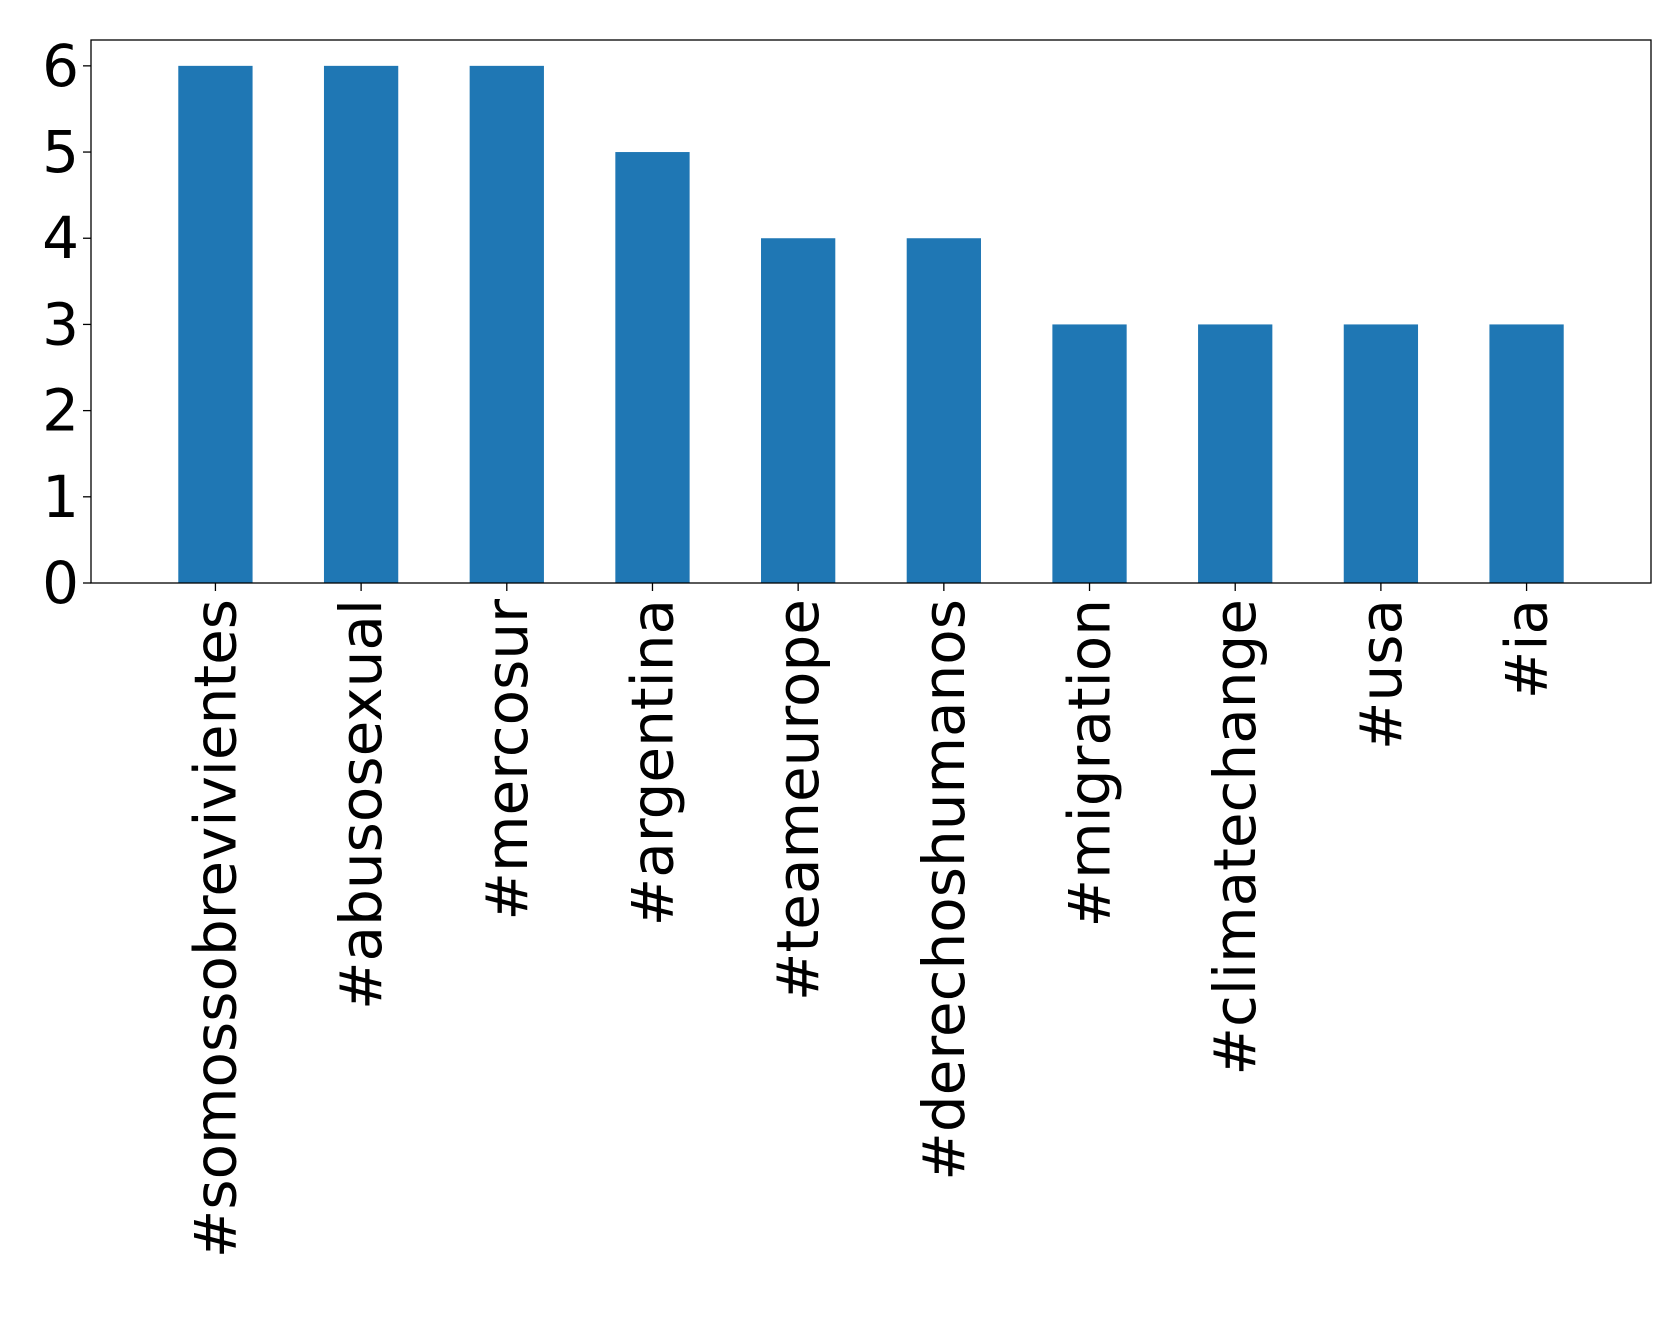 The width and height of the screenshot is (1679, 1338). Describe the element at coordinates (507, 760) in the screenshot. I see `x-tick-label-2: #mercosur` at that location.